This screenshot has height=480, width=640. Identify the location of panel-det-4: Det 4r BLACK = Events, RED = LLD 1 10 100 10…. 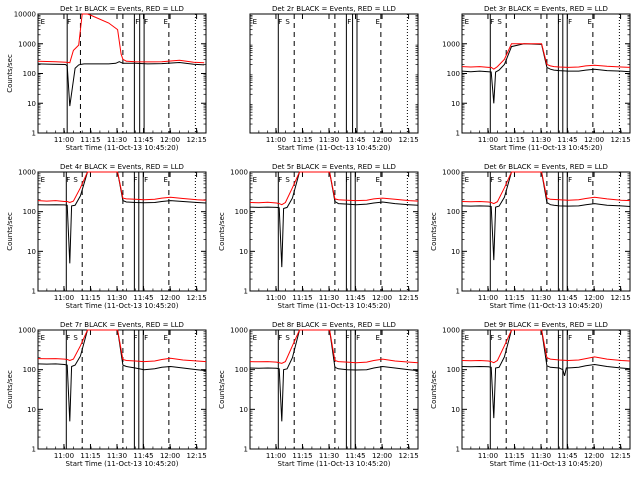
(106, 236).